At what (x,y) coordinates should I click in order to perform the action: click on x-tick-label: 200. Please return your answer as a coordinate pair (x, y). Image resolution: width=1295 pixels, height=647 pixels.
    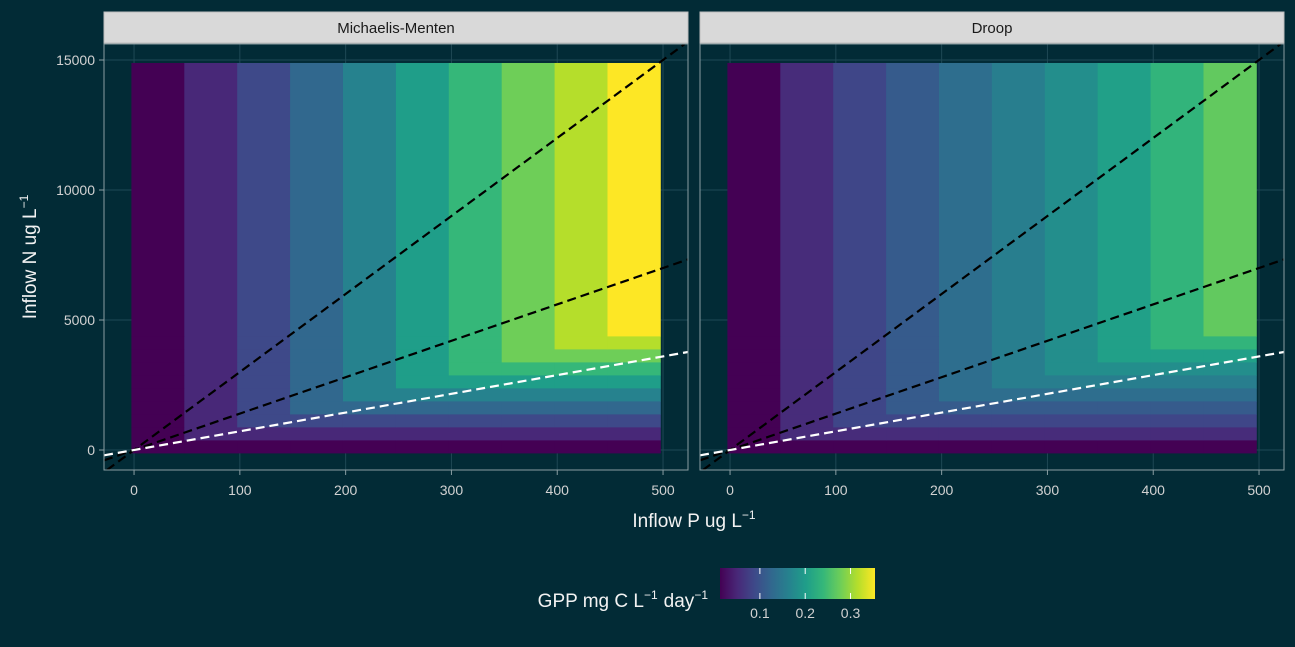
    Looking at the image, I should click on (942, 490).